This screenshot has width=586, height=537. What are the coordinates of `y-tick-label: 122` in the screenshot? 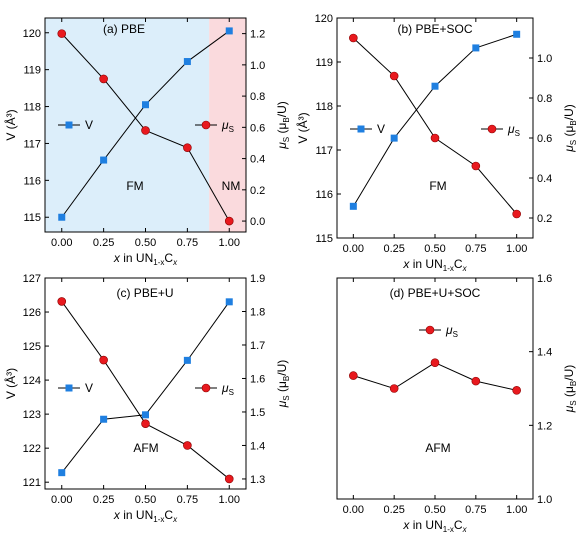 It's located at (32, 449).